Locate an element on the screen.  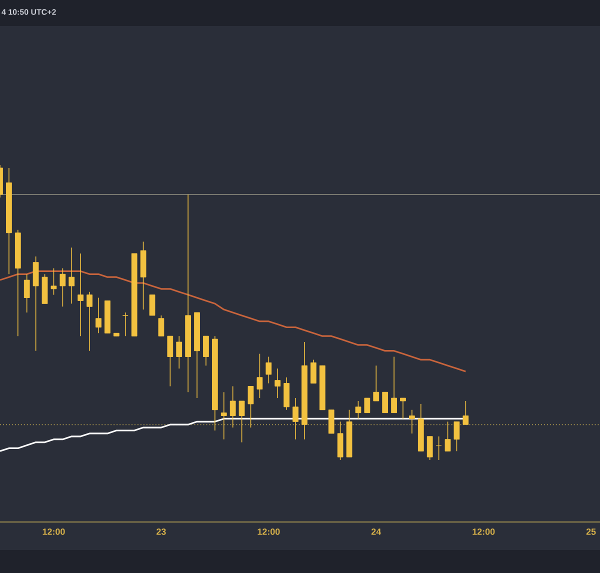
x-tick-label: 24 is located at coordinates (376, 531).